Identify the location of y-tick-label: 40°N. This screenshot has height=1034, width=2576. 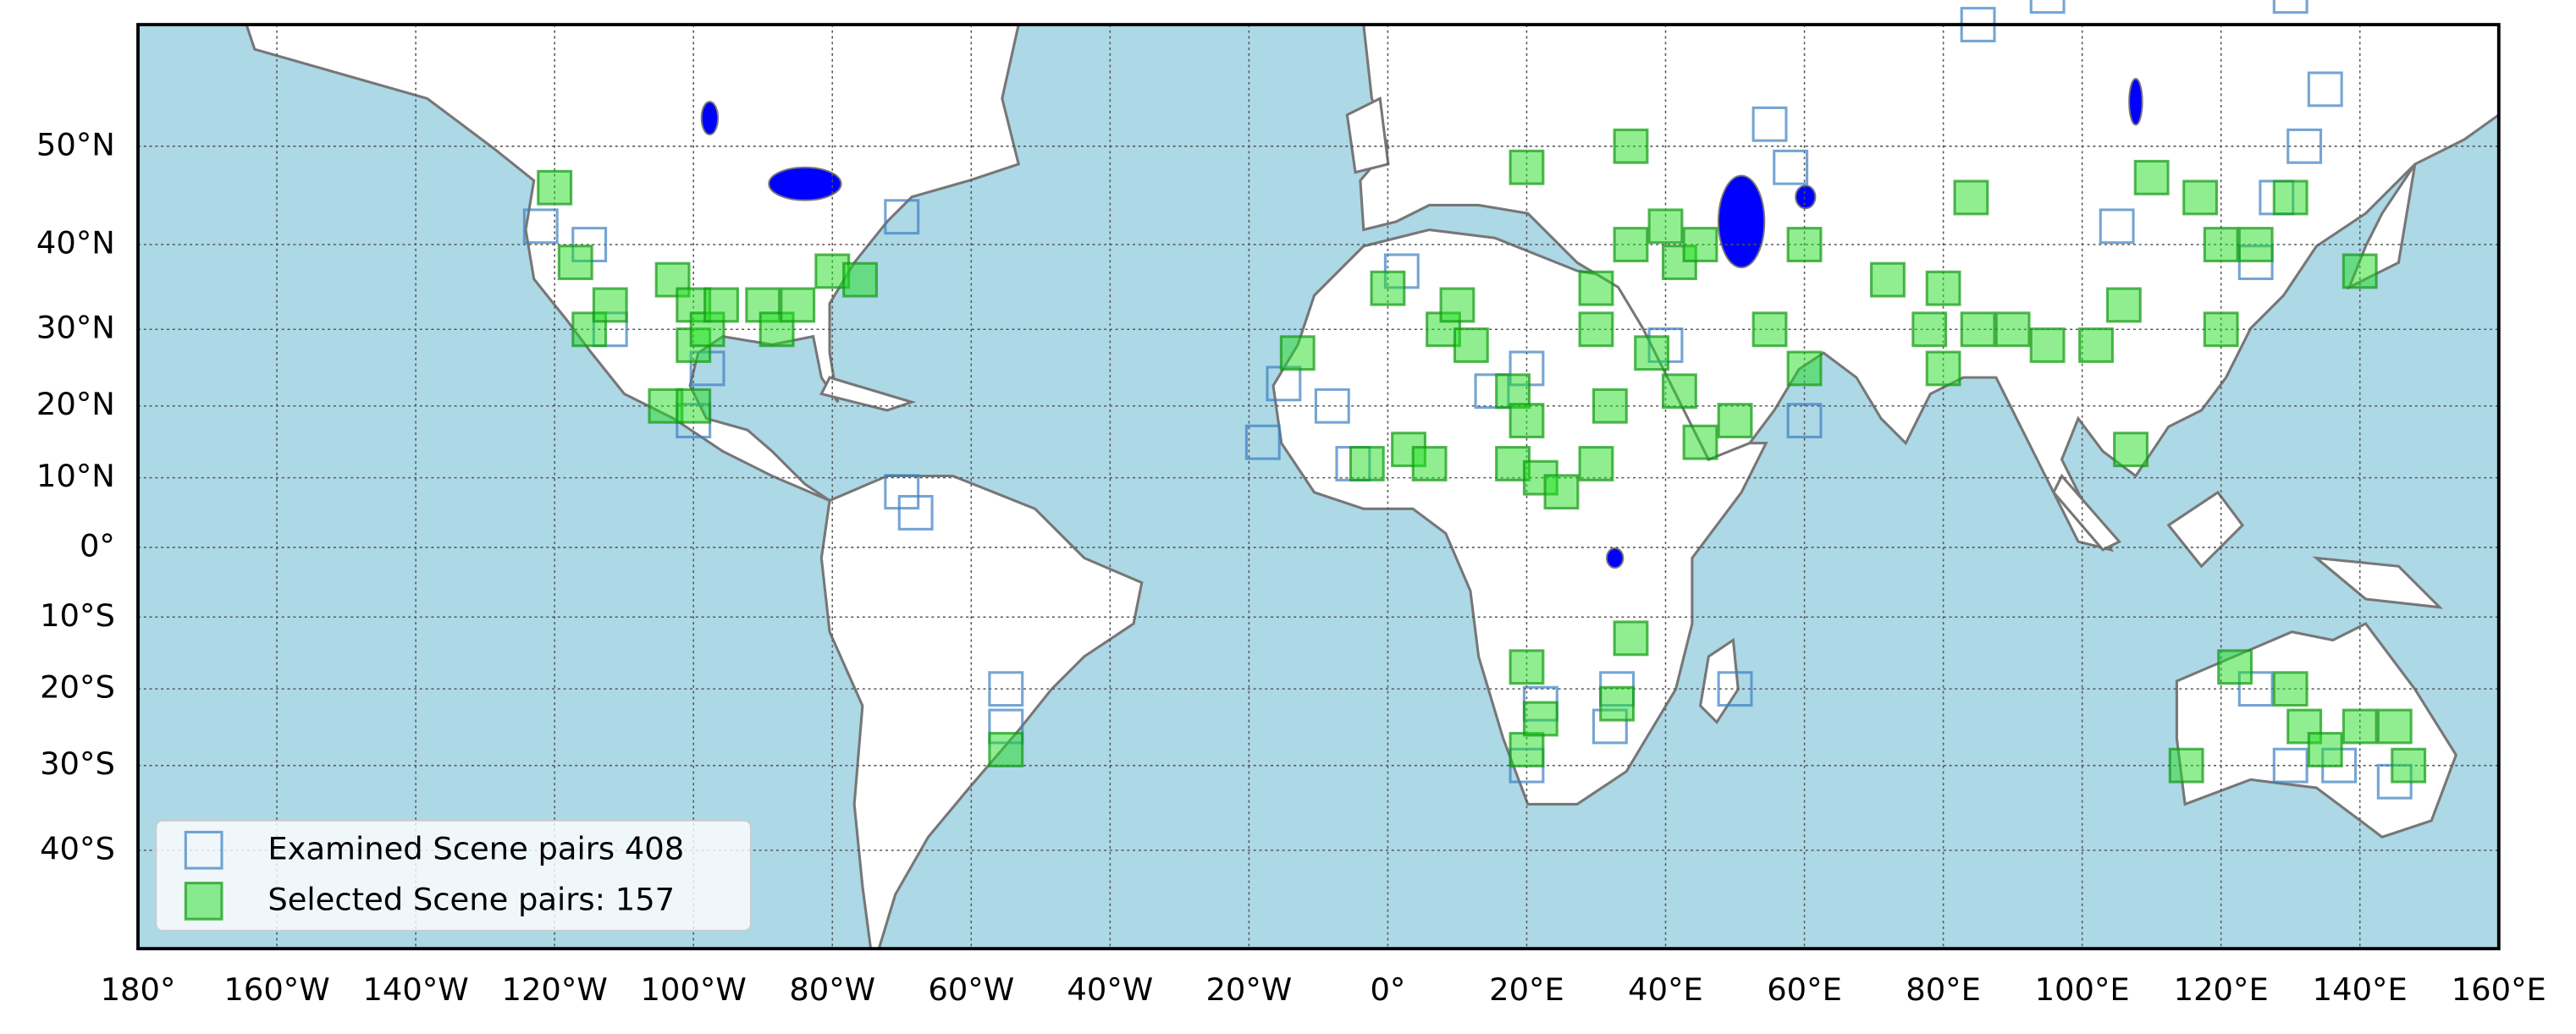
(76, 243).